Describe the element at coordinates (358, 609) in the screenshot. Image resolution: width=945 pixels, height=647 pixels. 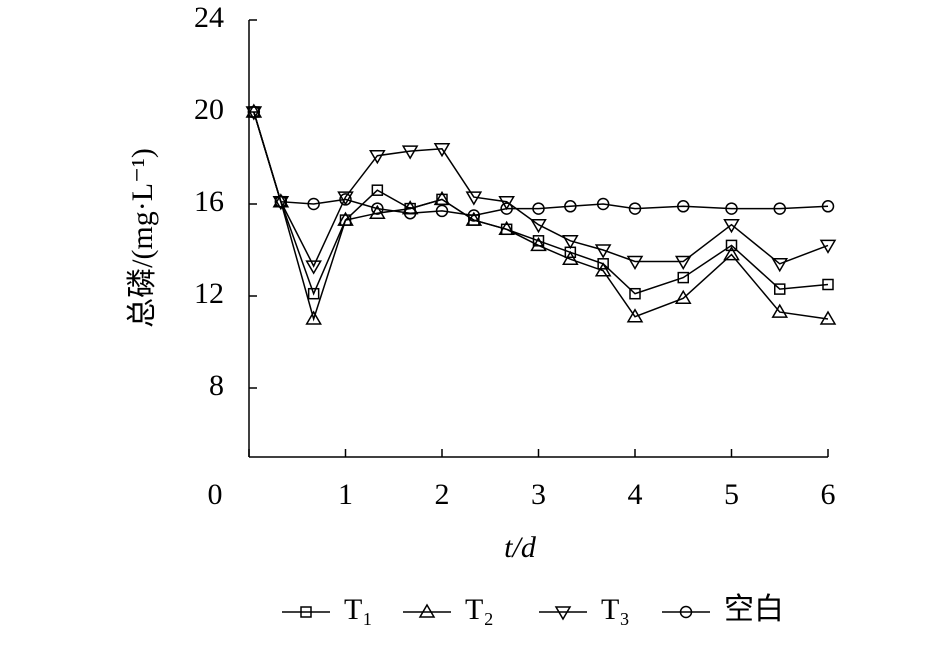
I see `legend-label: T₁` at that location.